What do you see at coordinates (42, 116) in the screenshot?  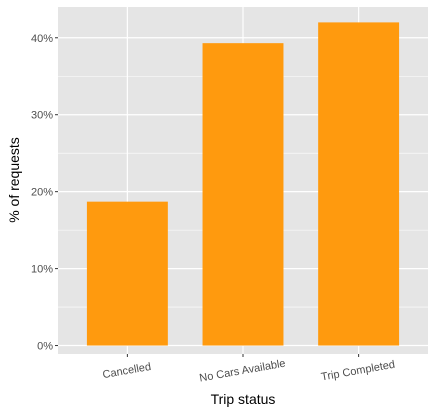 I see `y-tick-label: 30%` at bounding box center [42, 116].